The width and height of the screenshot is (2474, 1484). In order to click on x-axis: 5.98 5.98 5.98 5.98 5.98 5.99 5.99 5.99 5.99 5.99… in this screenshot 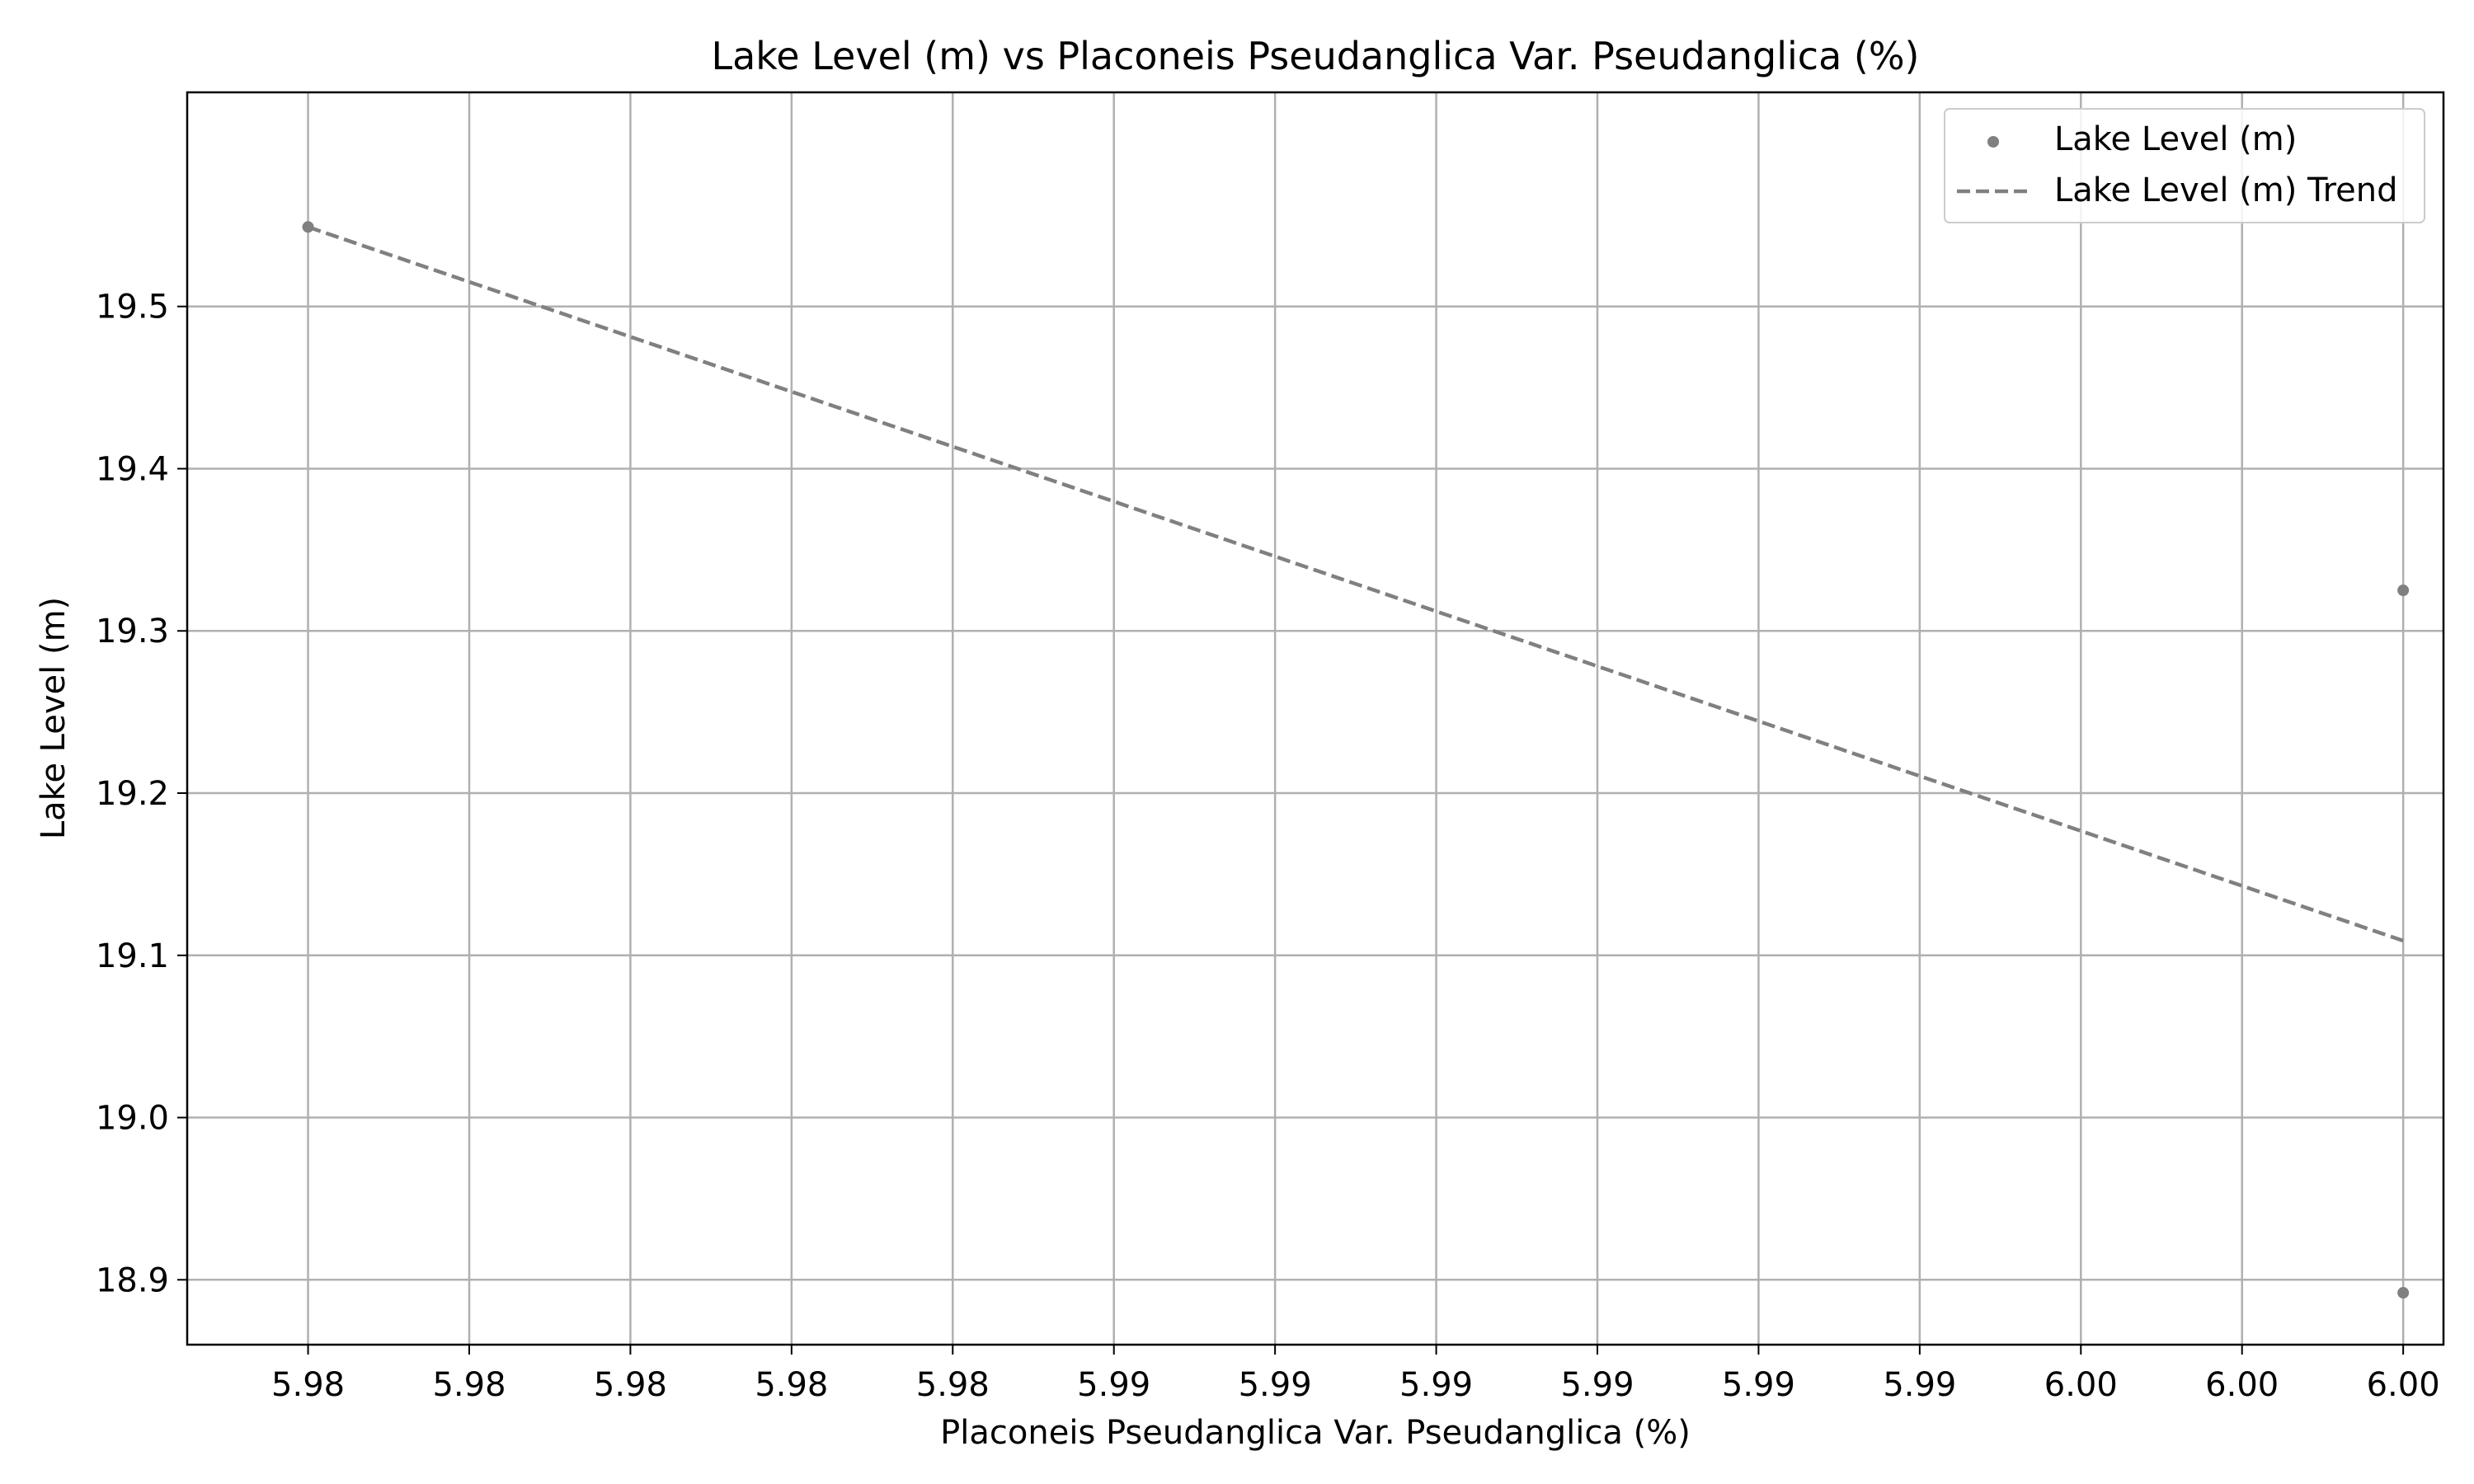, I will do `click(1355, 1374)`.